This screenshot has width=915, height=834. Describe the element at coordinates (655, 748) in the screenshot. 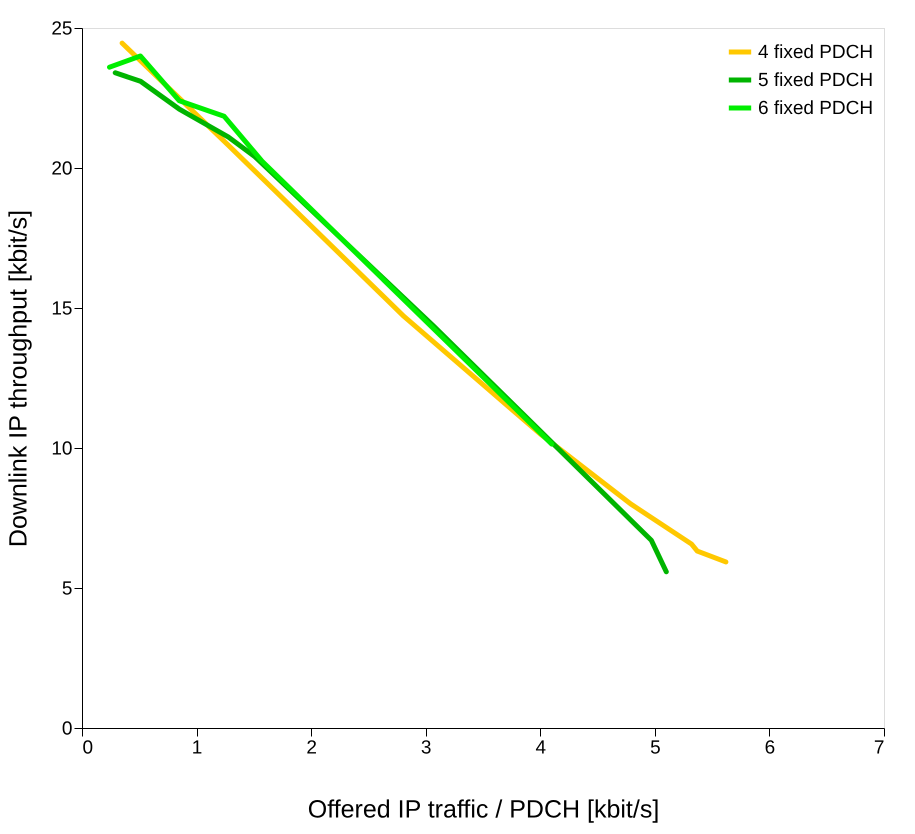

I see `x-tick-label: 5` at that location.